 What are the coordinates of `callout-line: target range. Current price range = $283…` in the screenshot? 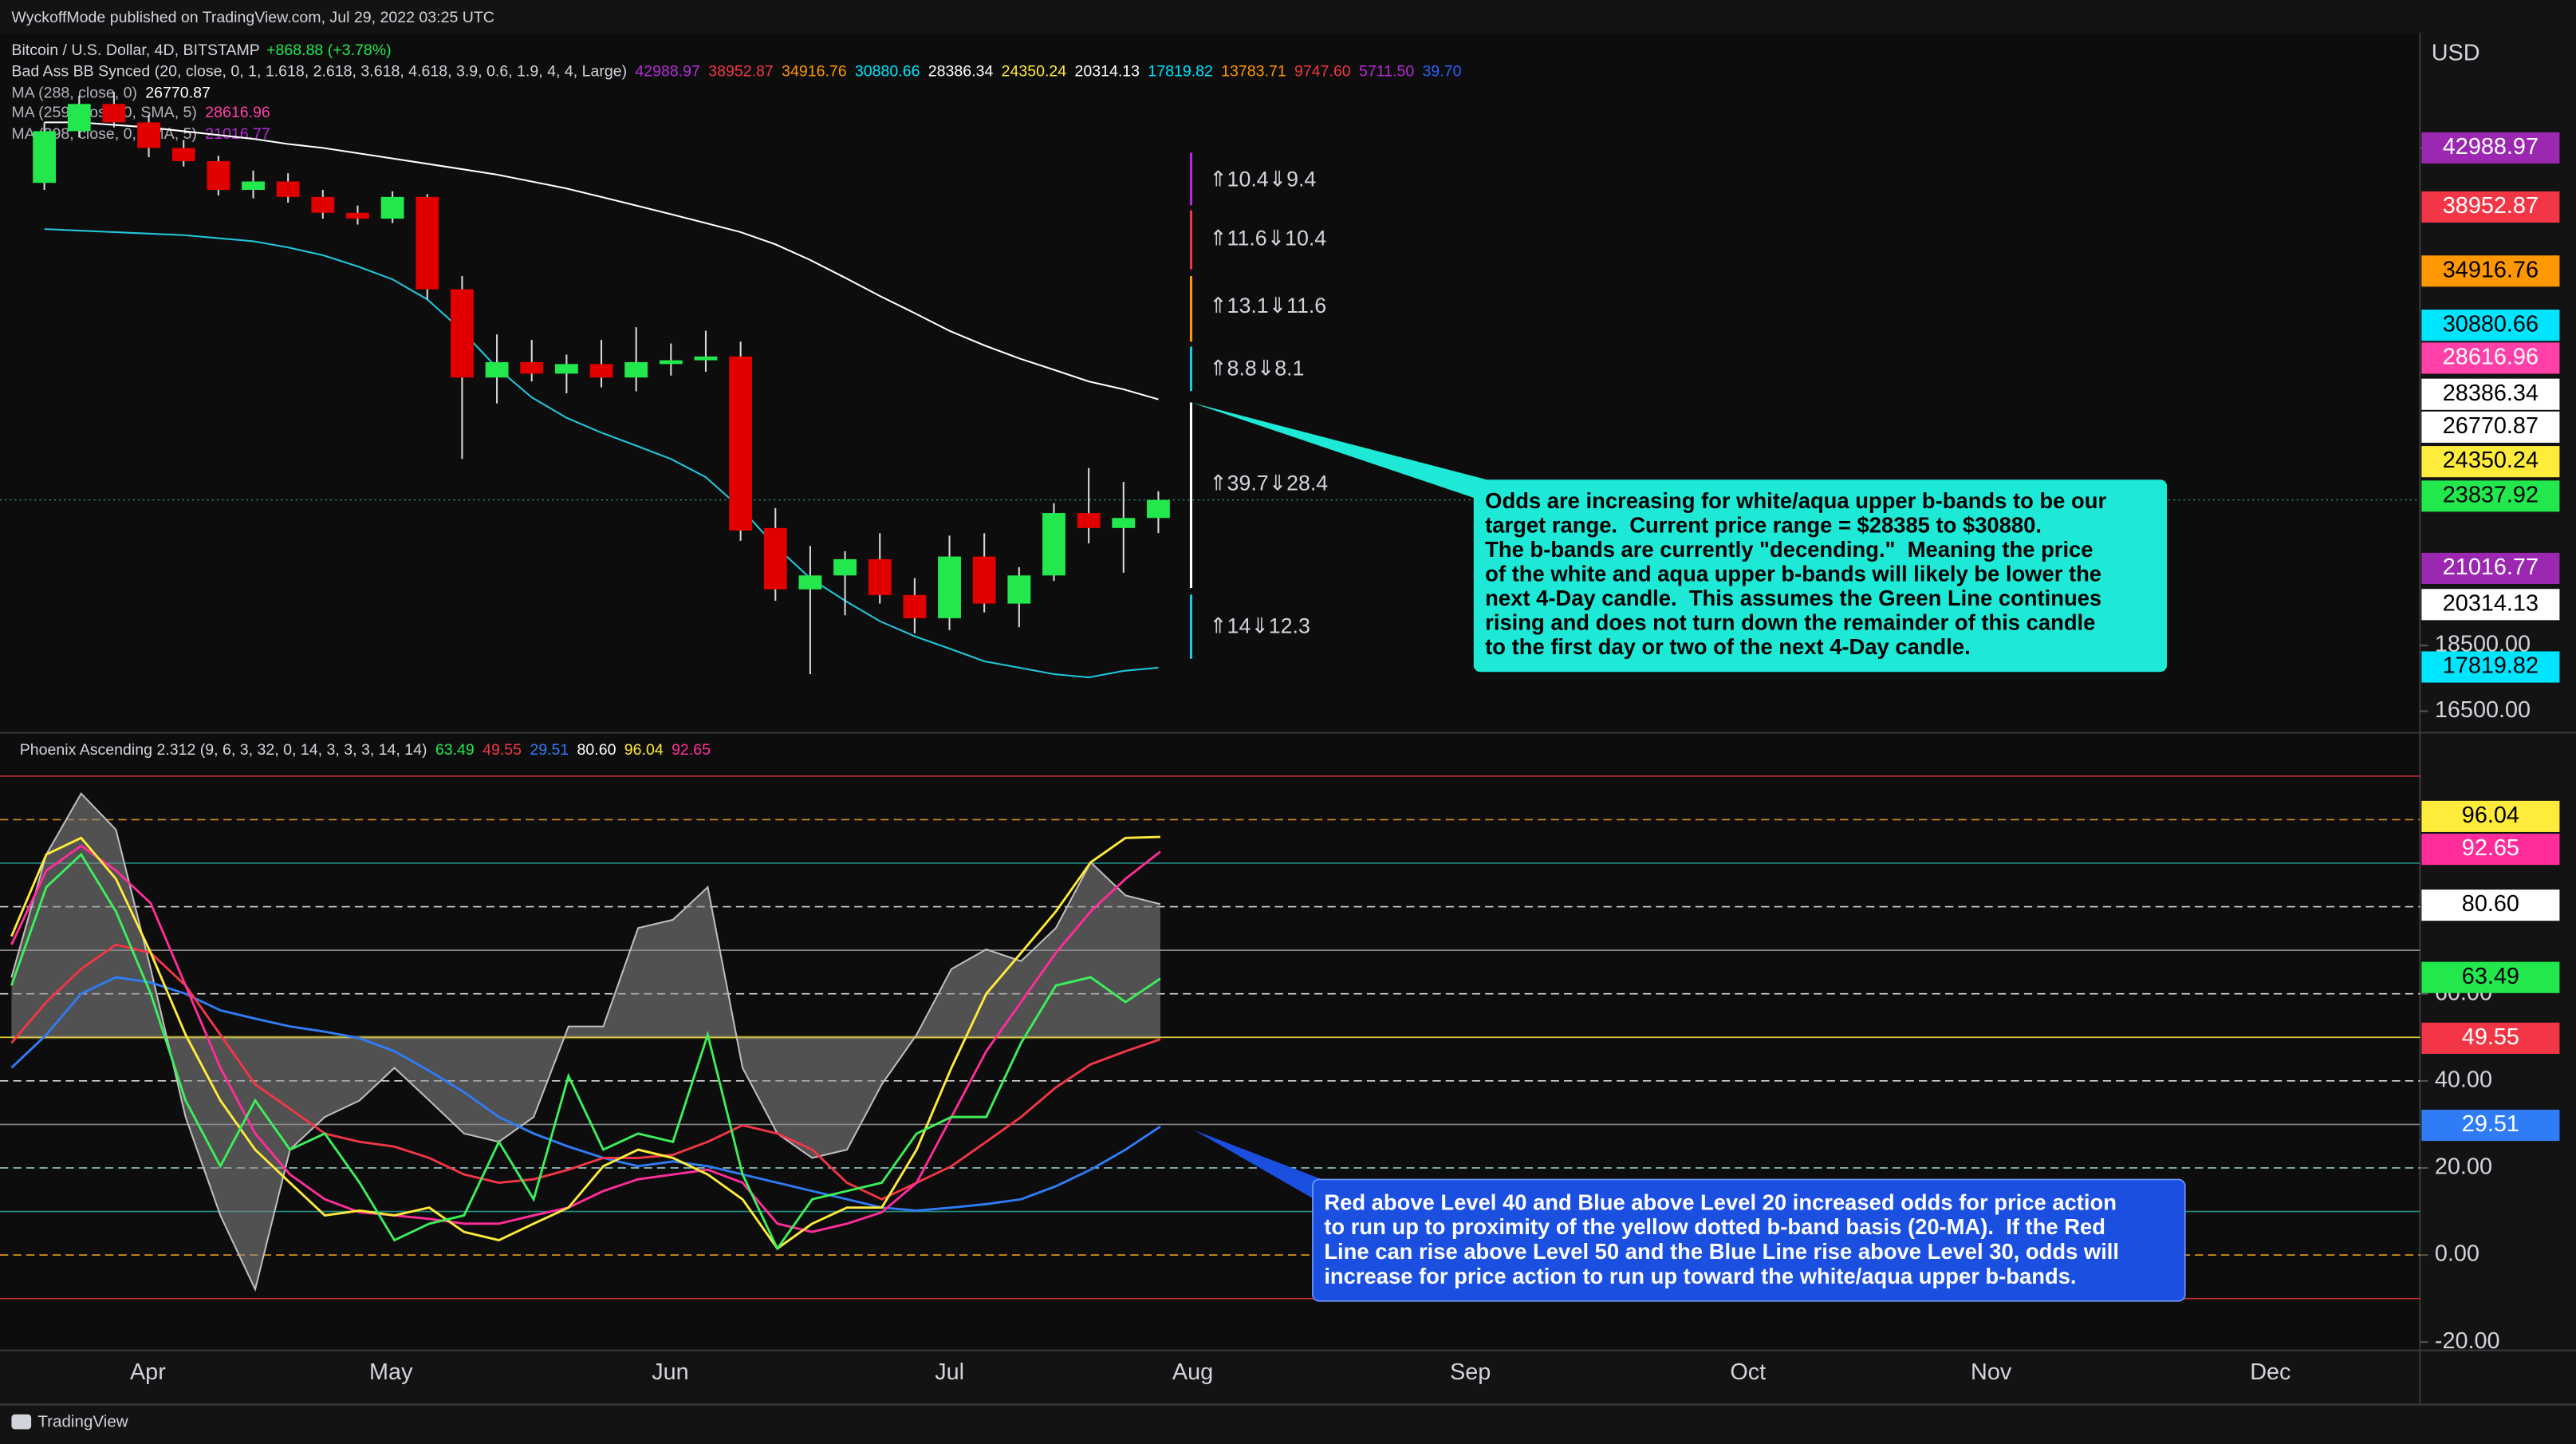 It's located at (1763, 525).